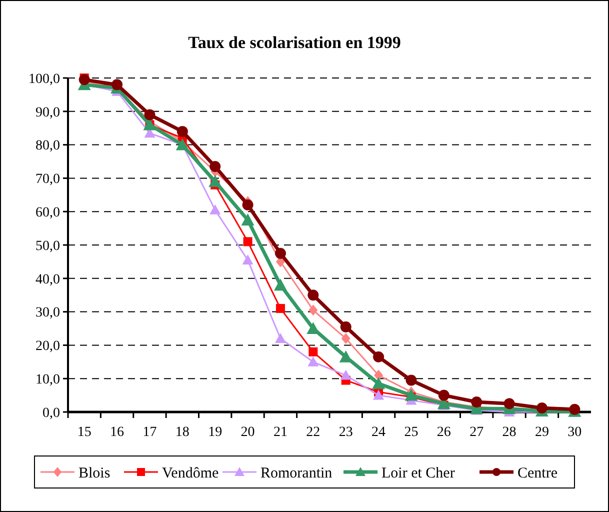 The image size is (609, 512). Describe the element at coordinates (51, 413) in the screenshot. I see `y-tick-label: 0,0` at that location.